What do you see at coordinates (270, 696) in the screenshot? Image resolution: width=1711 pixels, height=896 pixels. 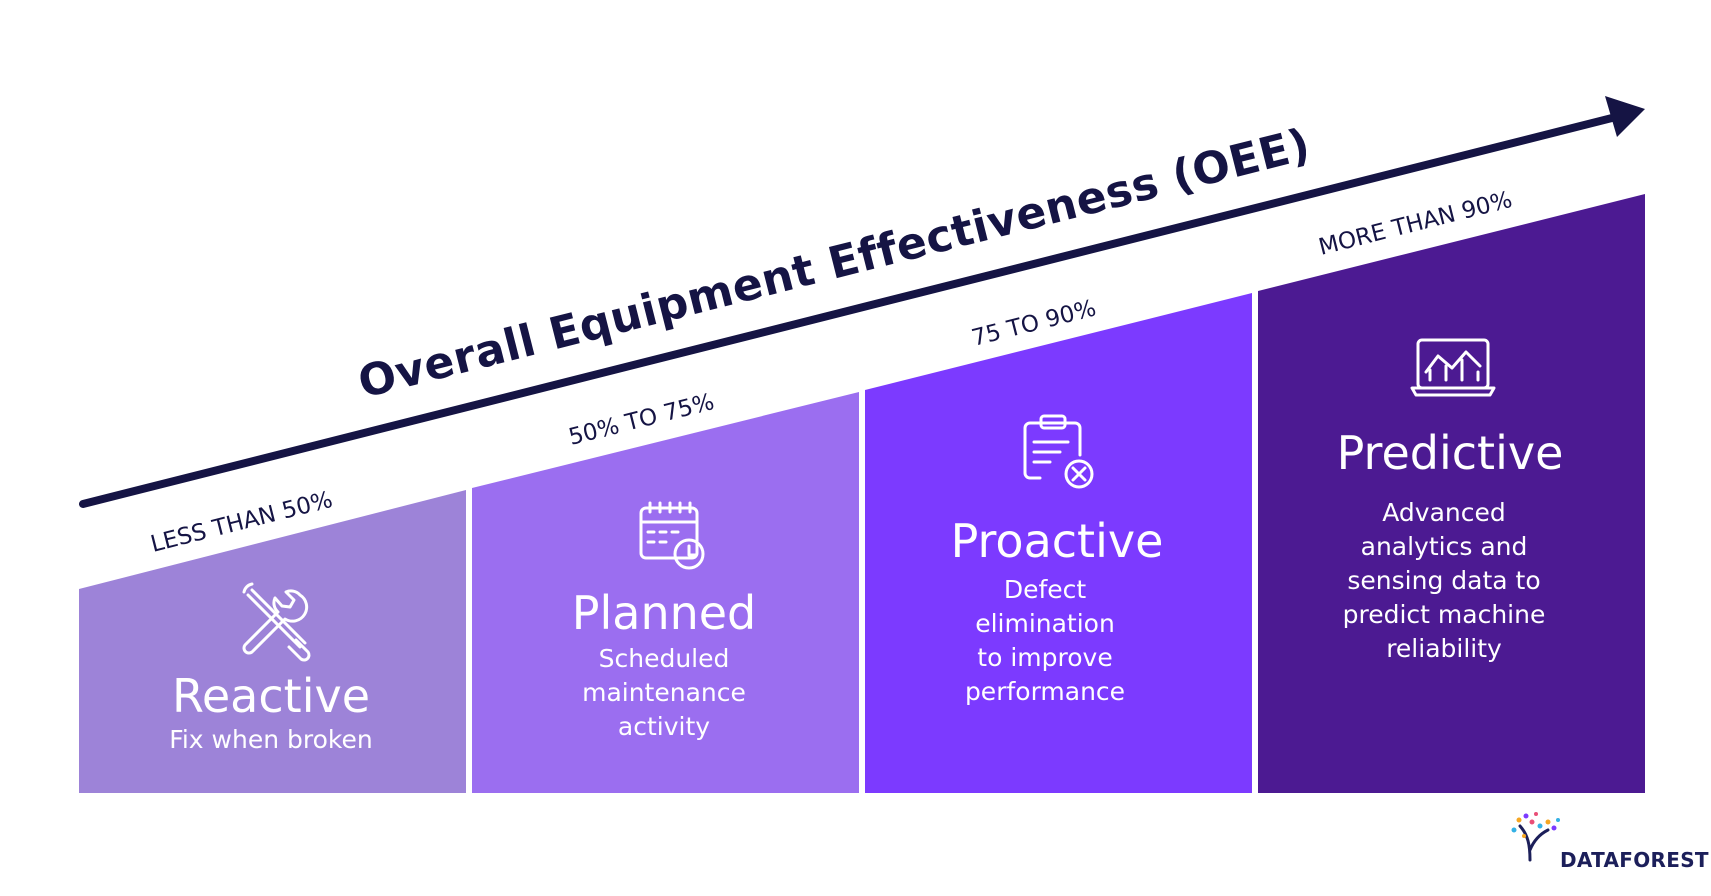 I see `stage-title-reactive: Reactive` at bounding box center [270, 696].